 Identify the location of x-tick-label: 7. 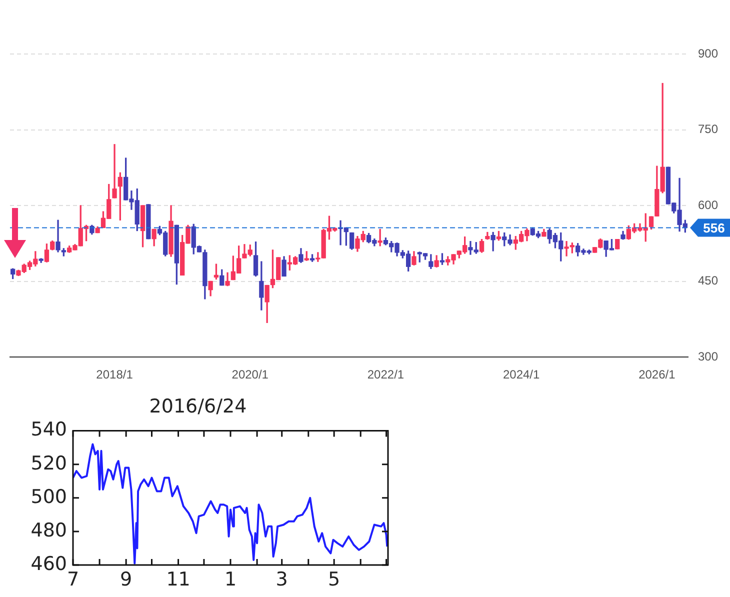
(73, 579).